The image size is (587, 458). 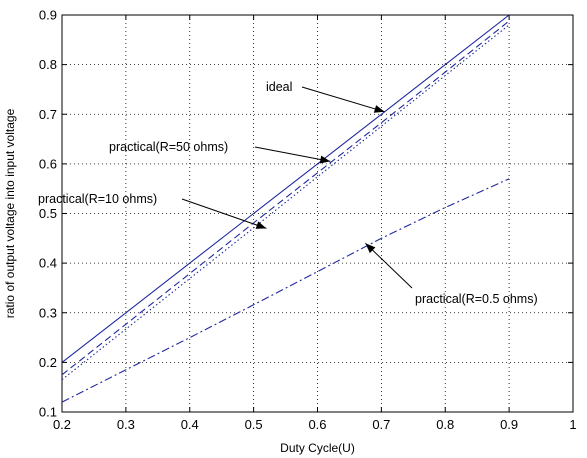 I want to click on x-tick-label: 0.5, so click(x=254, y=424).